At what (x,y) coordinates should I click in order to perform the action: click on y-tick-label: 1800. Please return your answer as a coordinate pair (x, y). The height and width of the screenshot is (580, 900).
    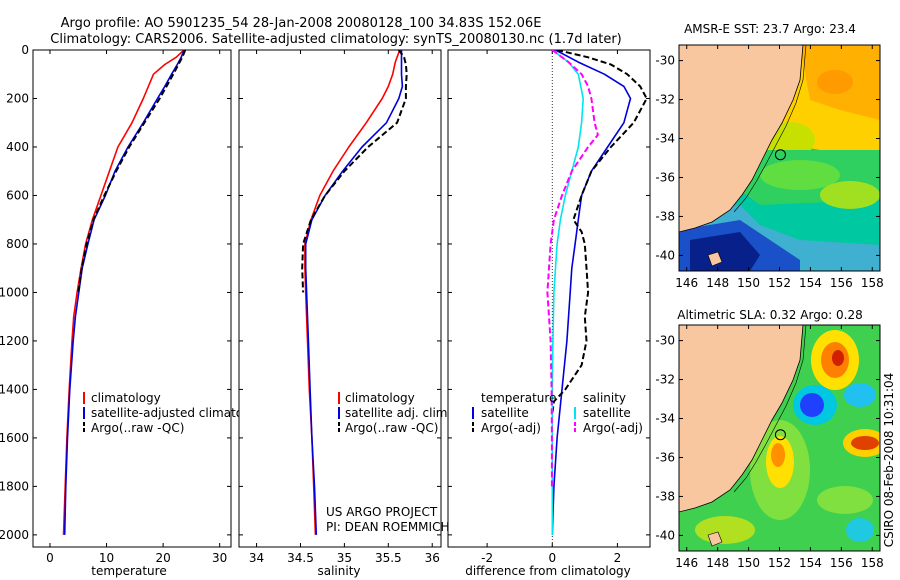
    Looking at the image, I should click on (14, 486).